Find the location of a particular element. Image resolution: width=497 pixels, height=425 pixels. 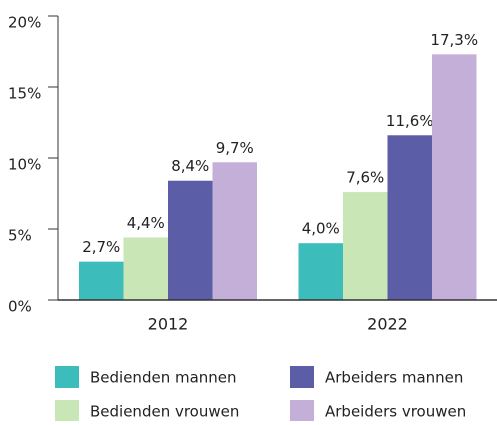

value-label: 2,7% is located at coordinates (101, 247).